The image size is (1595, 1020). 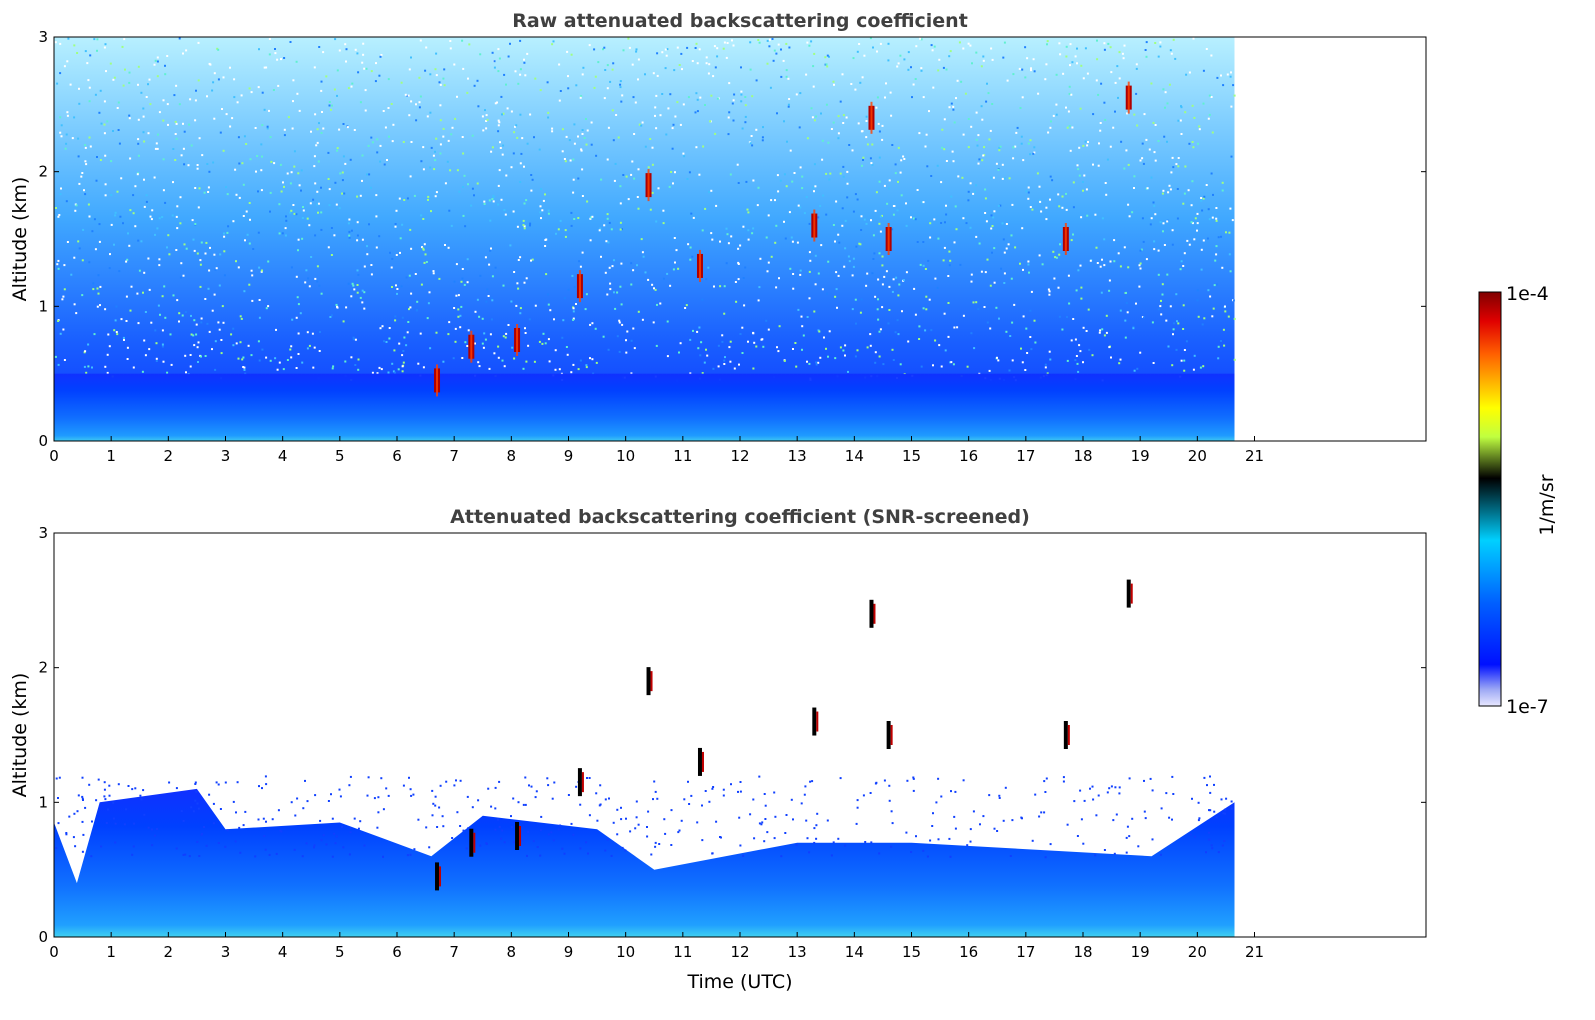 I want to click on colorbar-min-label: 1e-7, so click(x=1527, y=707).